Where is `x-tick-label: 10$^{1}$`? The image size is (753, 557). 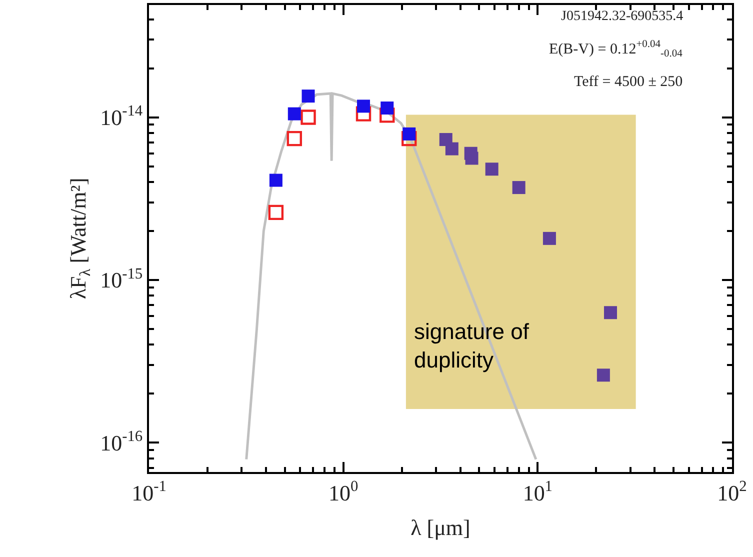 x-tick-label: 10$^{1}$ is located at coordinates (537, 492).